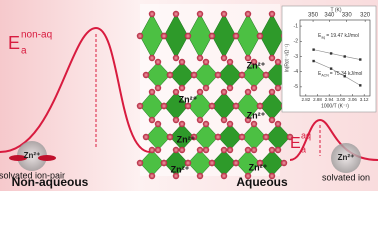 This screenshot has width=378, height=240. What do you see at coordinates (47, 158) in the screenshot?
I see `anion-right` at bounding box center [47, 158].